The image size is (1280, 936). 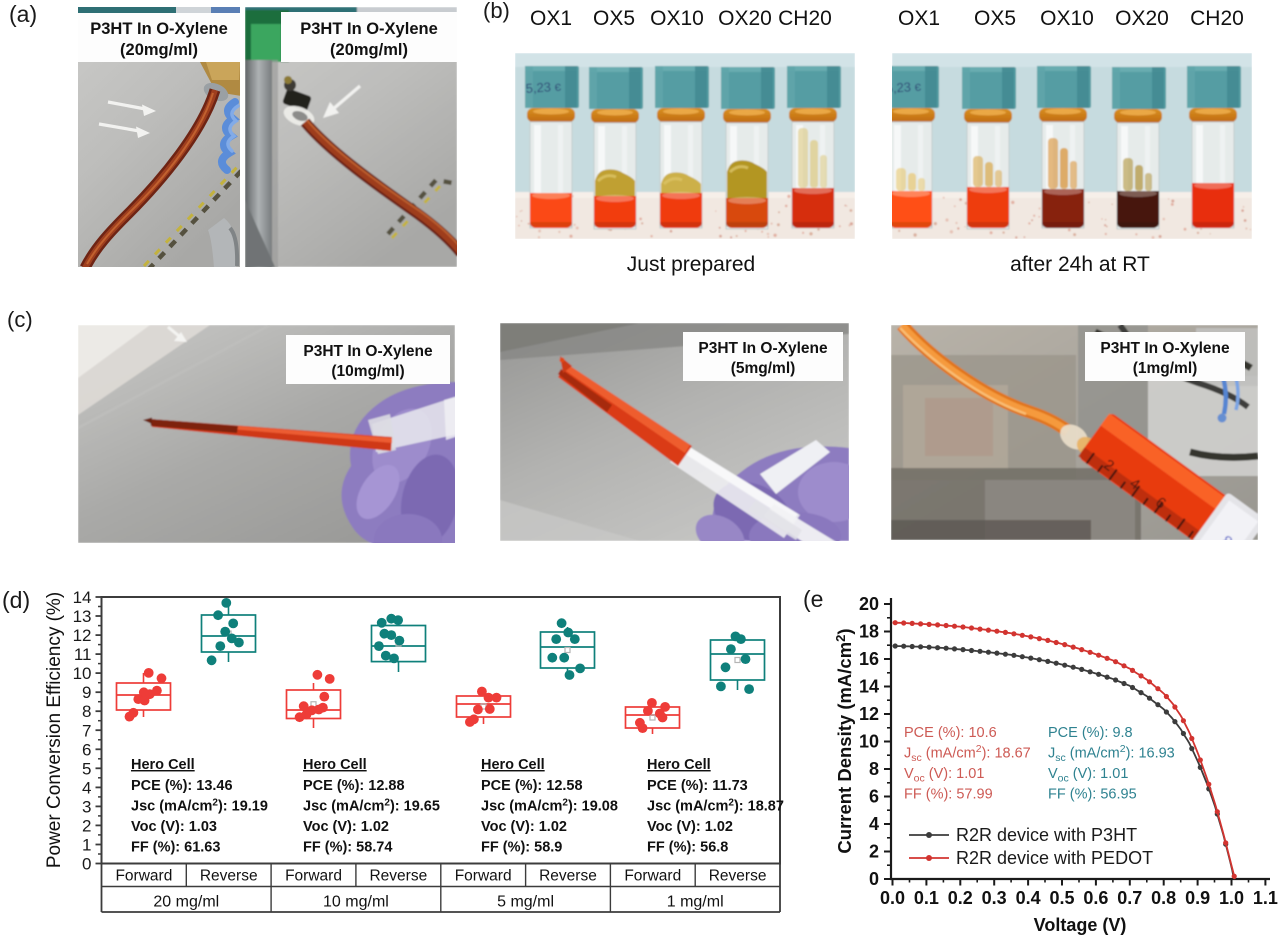 What do you see at coordinates (1061, 898) in the screenshot?
I see `svg-text: 0.5` at bounding box center [1061, 898].